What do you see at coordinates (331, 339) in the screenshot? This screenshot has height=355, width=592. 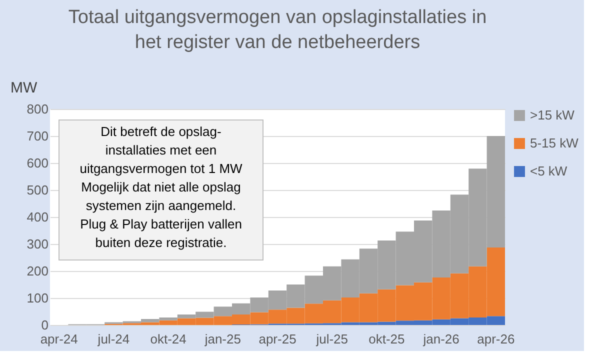 I see `x-tick-label: jul-25` at bounding box center [331, 339].